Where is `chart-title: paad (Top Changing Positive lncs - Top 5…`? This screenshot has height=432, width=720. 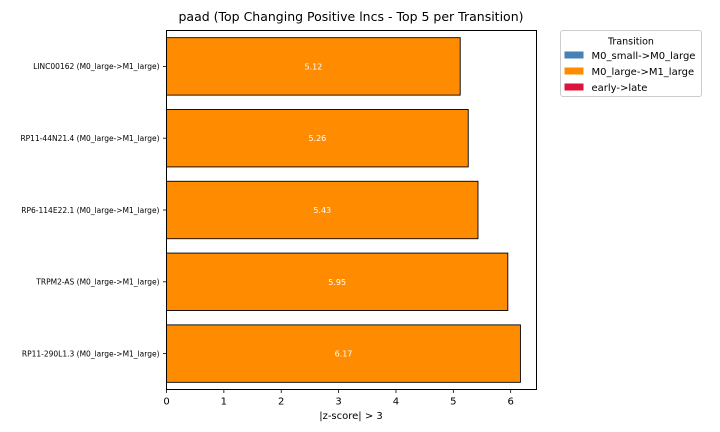 chart-title: paad (Top Changing Positive lncs - Top 5… is located at coordinates (350, 16).